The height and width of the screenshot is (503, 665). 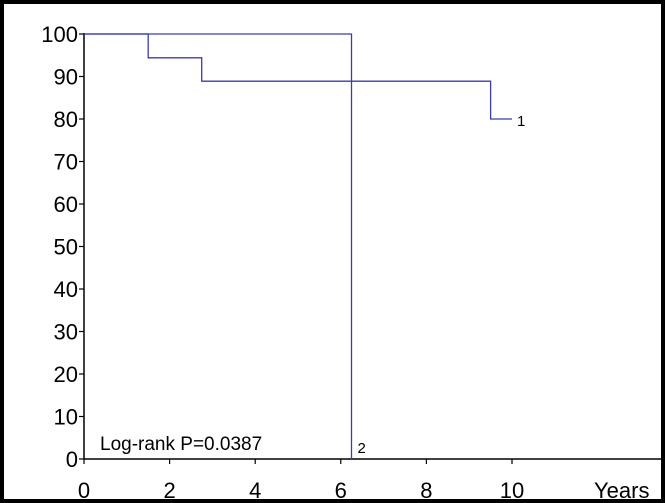 What do you see at coordinates (66, 119) in the screenshot?
I see `y-tick-label-80: 80` at bounding box center [66, 119].